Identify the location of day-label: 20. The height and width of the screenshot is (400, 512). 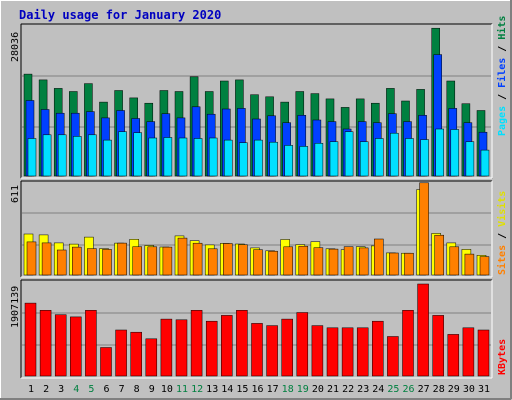
(318, 389).